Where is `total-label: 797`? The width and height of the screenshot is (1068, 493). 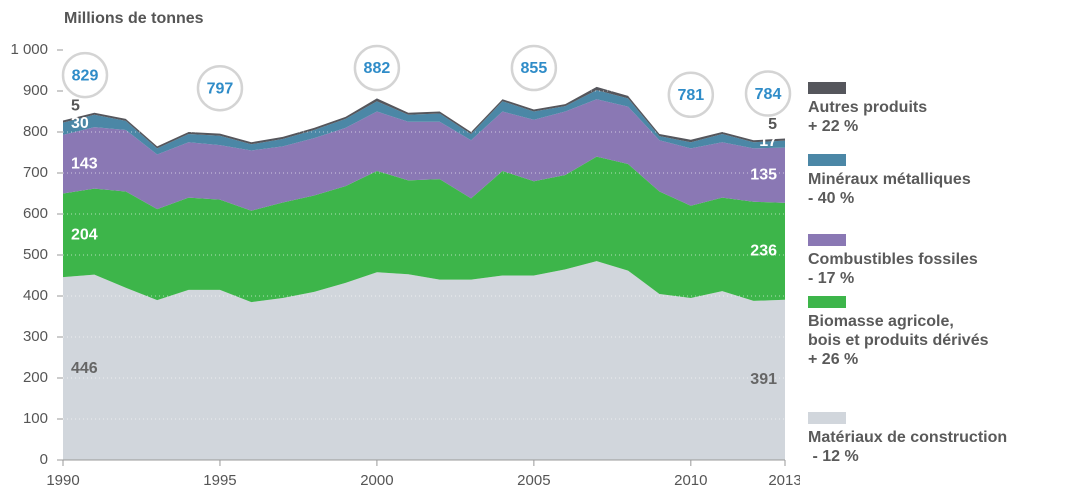
total-label: 797 is located at coordinates (220, 88).